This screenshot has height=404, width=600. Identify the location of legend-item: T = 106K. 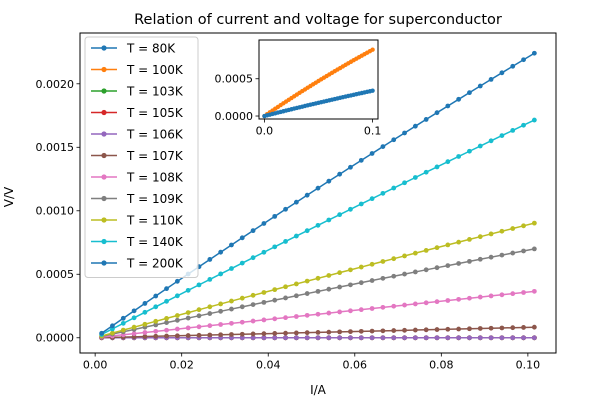
(137, 134).